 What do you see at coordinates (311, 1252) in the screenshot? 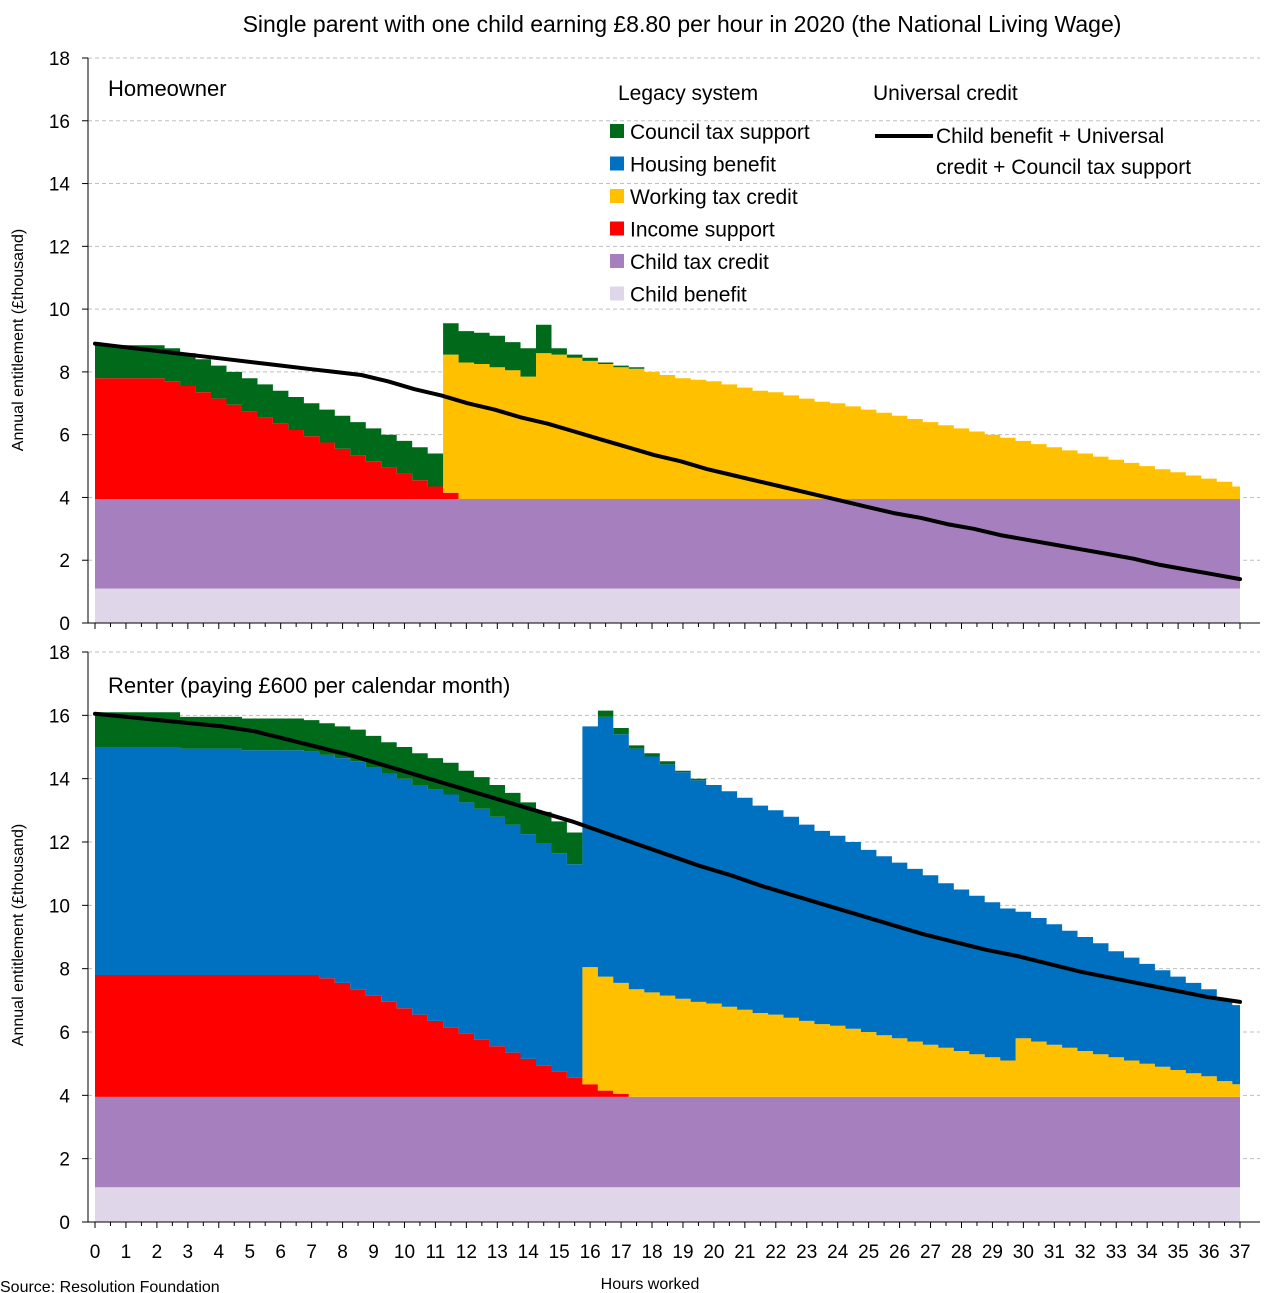
I see `x-tick-label: 7` at bounding box center [311, 1252].